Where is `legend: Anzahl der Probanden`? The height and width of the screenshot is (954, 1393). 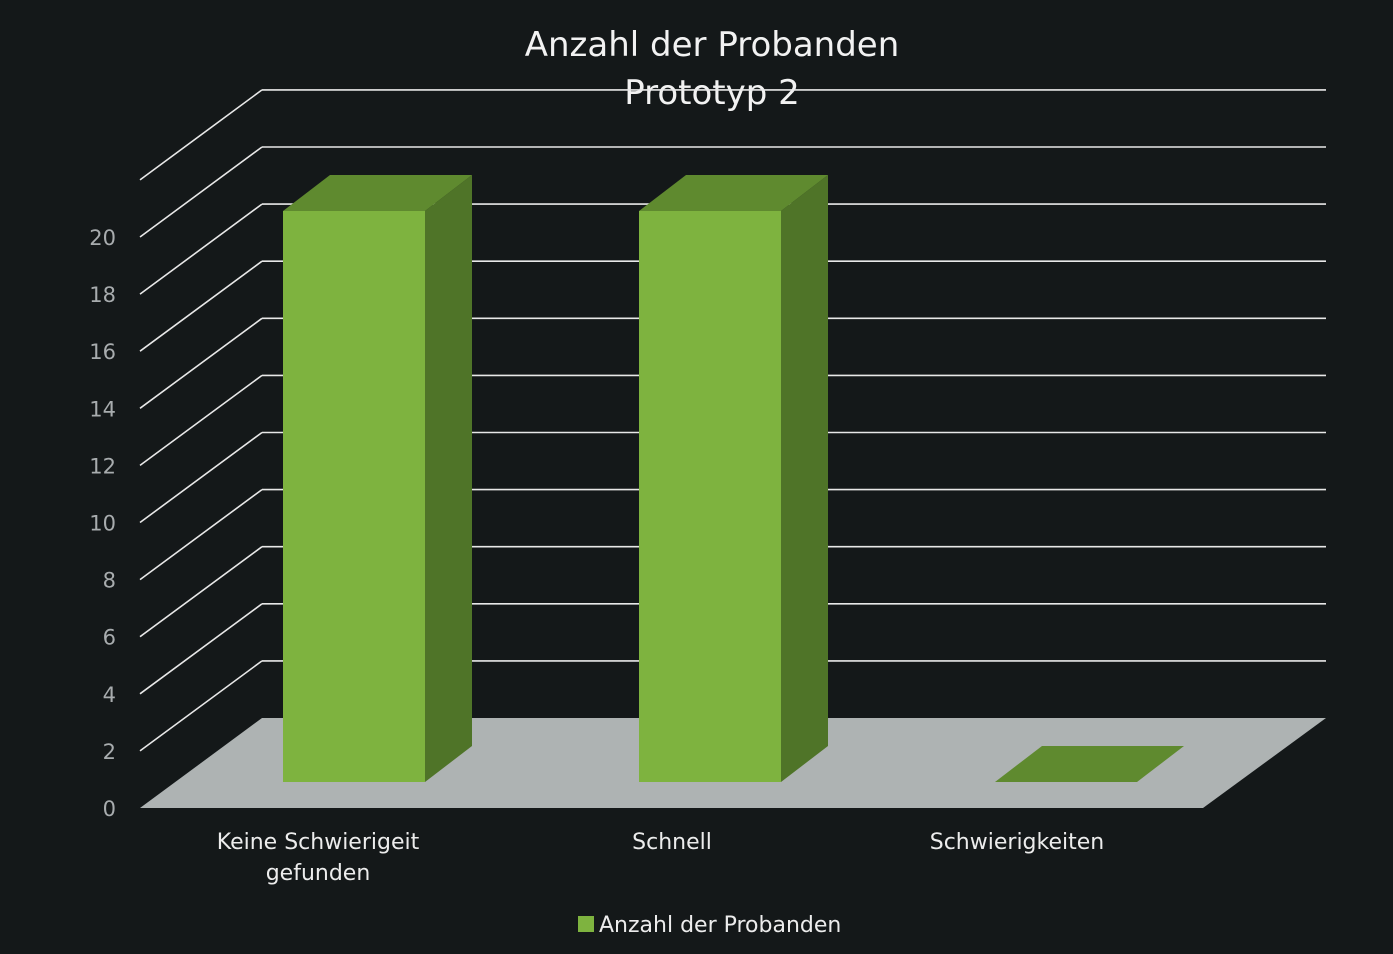
legend: Anzahl der Probanden is located at coordinates (709, 925).